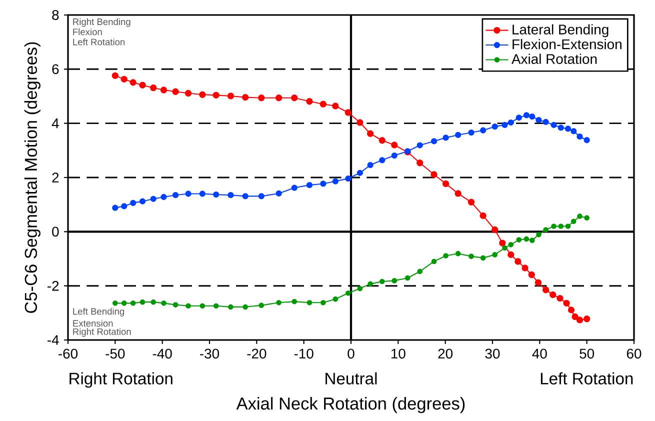 The image size is (655, 421). What do you see at coordinates (53, 340) in the screenshot?
I see `y-tick-label: -4` at bounding box center [53, 340].